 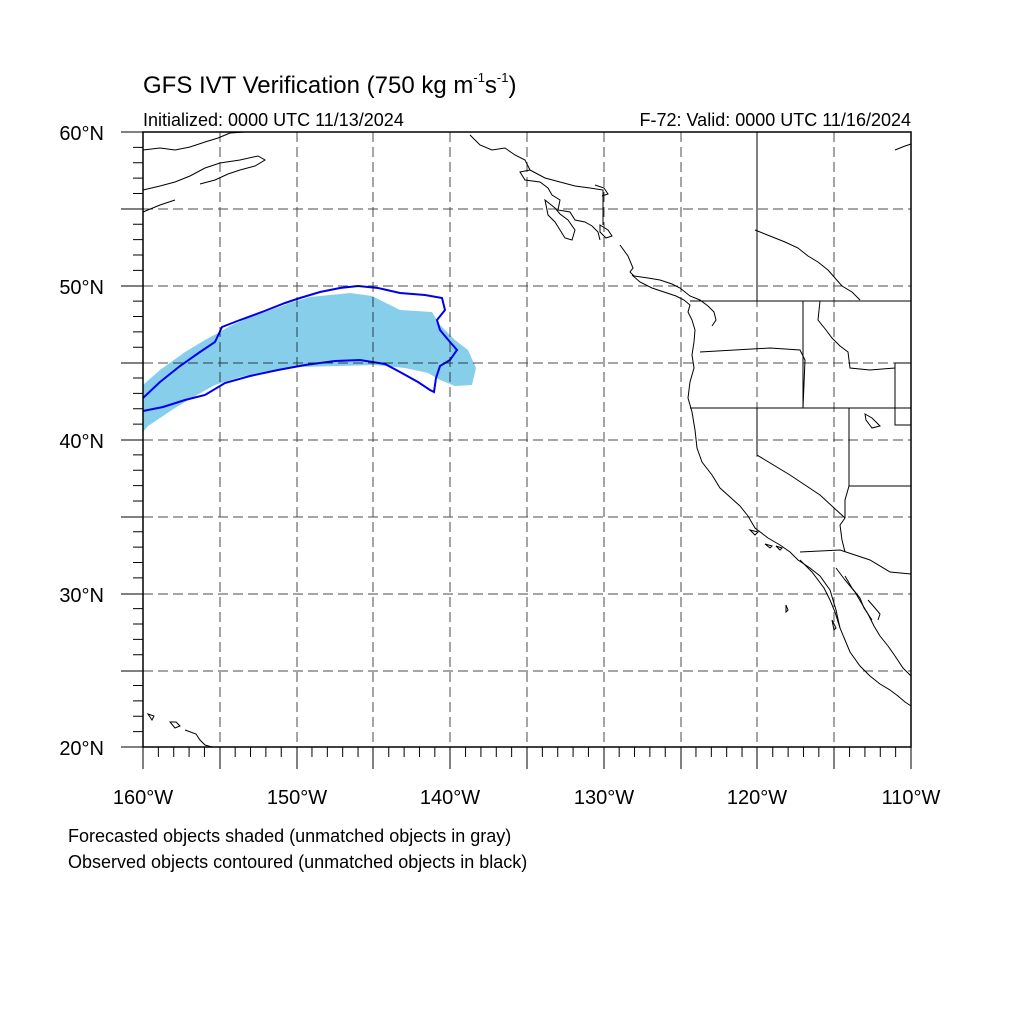 What do you see at coordinates (604, 798) in the screenshot?
I see `lon-label-130w: 130°W` at bounding box center [604, 798].